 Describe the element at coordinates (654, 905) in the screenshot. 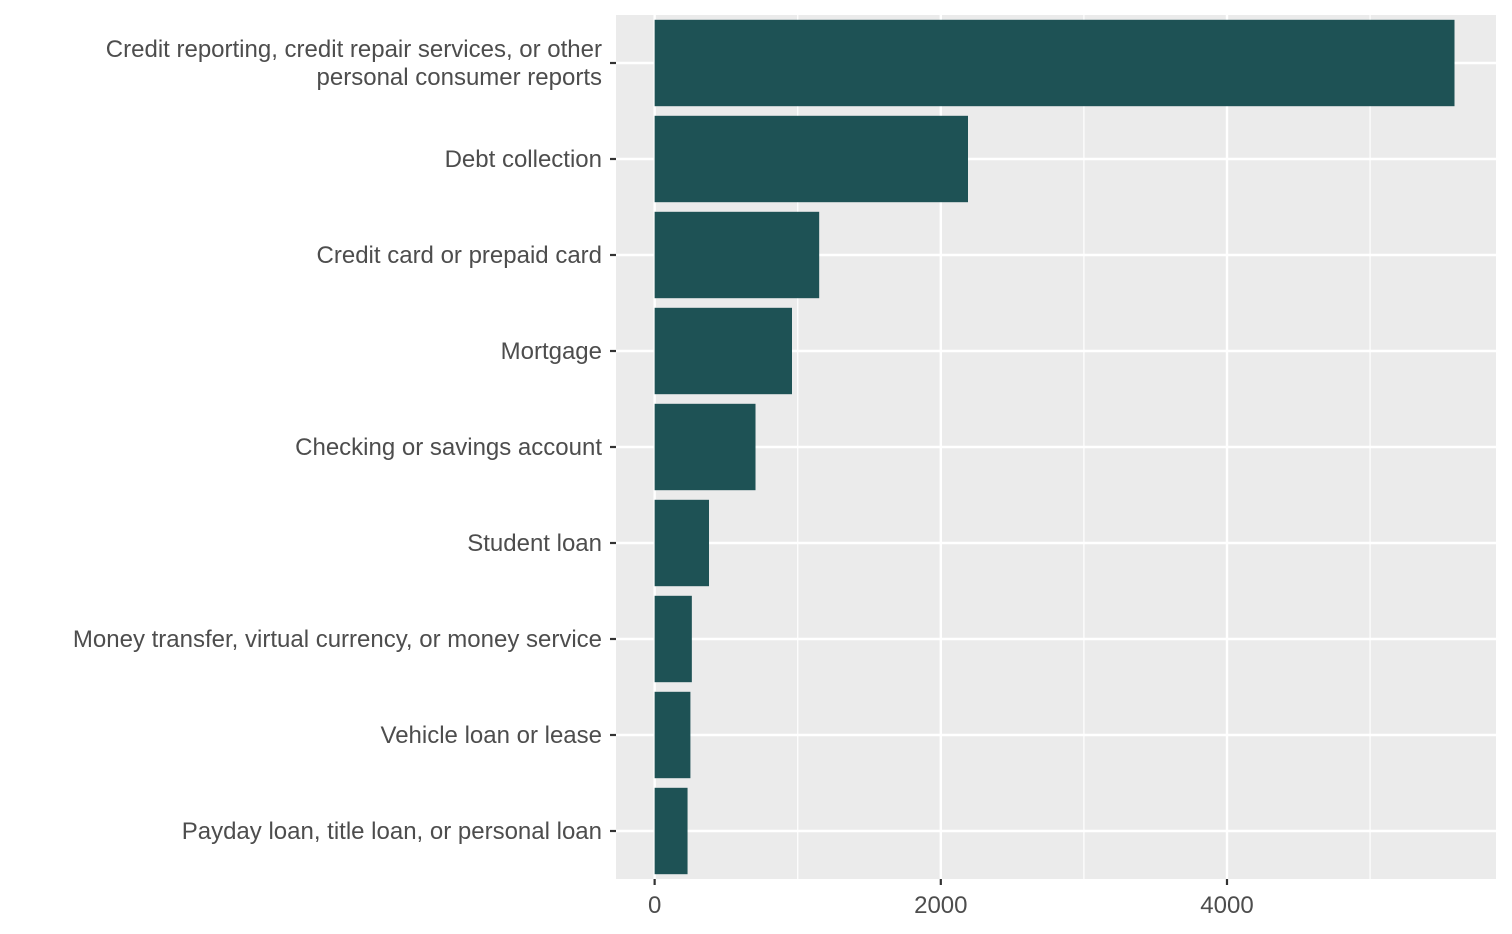

I see `x-tick-label: 0` at that location.